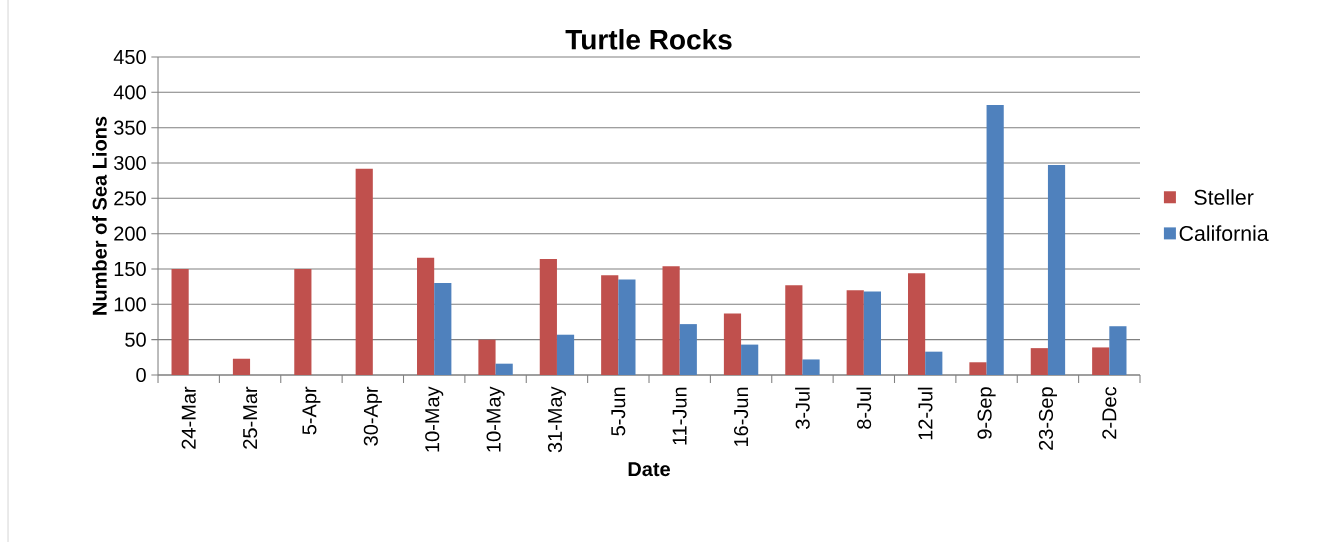 This screenshot has height=542, width=1323. Describe the element at coordinates (135, 339) in the screenshot. I see `y-tick-label: 50` at that location.